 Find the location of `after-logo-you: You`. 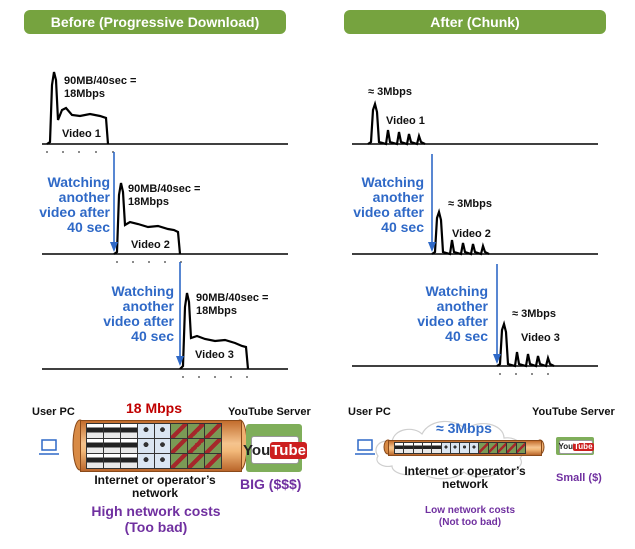

after-logo-you: You is located at coordinates (565, 446).